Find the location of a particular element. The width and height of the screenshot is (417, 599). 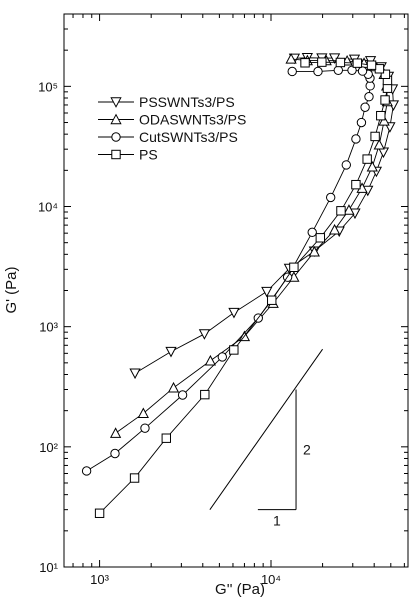

legend-label: PSSWNTs3/PS is located at coordinates (187, 102).